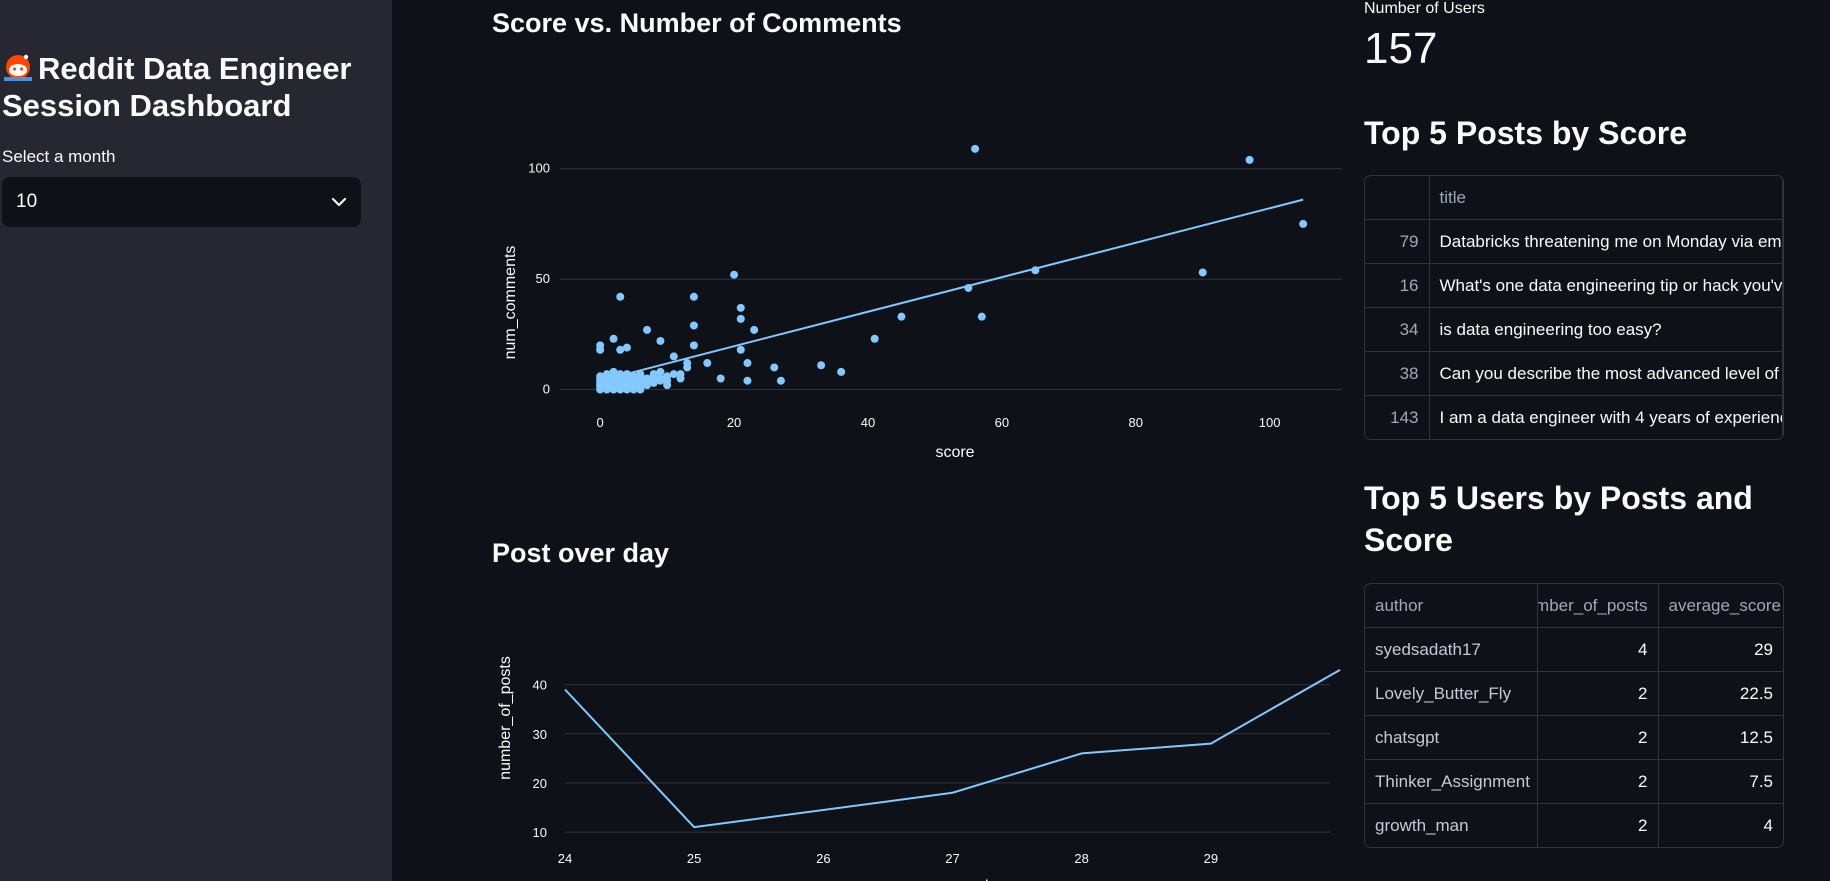 This screenshot has width=1830, height=881. What do you see at coordinates (1451, 693) in the screenshot?
I see `author-cell: Lovely_Butter_Fly` at bounding box center [1451, 693].